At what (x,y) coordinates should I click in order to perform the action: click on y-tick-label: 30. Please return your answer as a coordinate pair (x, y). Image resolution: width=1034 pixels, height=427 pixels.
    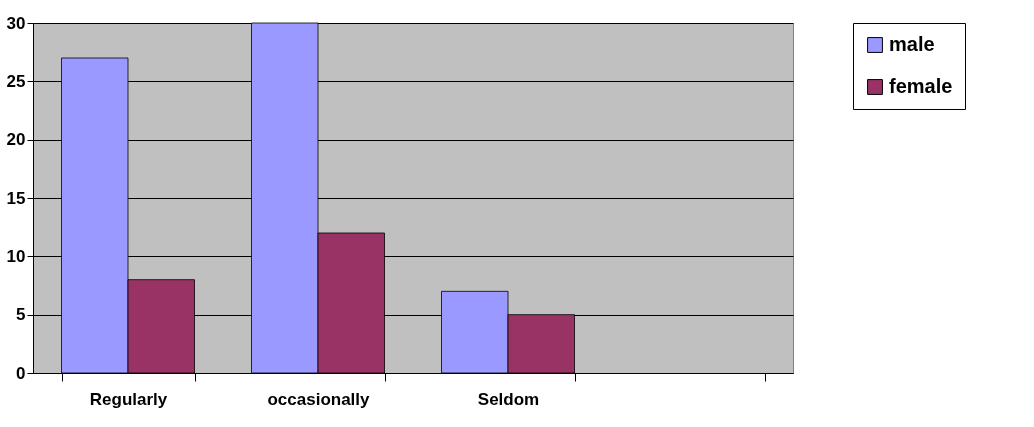
    Looking at the image, I should click on (16, 23).